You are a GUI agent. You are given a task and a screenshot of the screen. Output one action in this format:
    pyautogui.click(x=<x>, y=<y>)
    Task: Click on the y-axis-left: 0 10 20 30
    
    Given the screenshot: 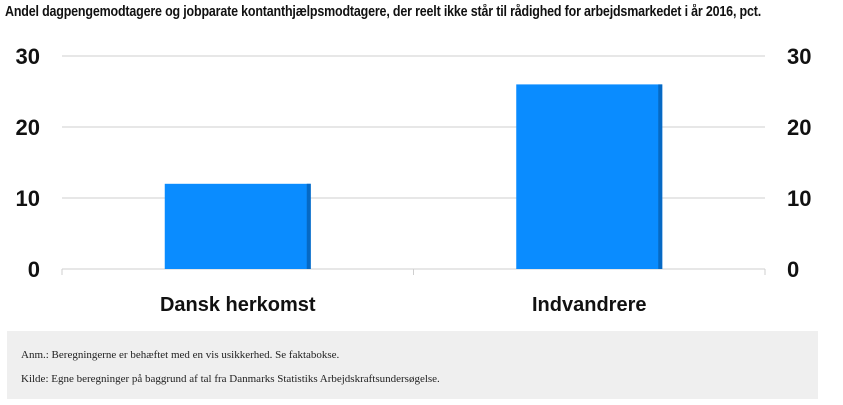 What is the action you would take?
    pyautogui.click(x=28, y=163)
    